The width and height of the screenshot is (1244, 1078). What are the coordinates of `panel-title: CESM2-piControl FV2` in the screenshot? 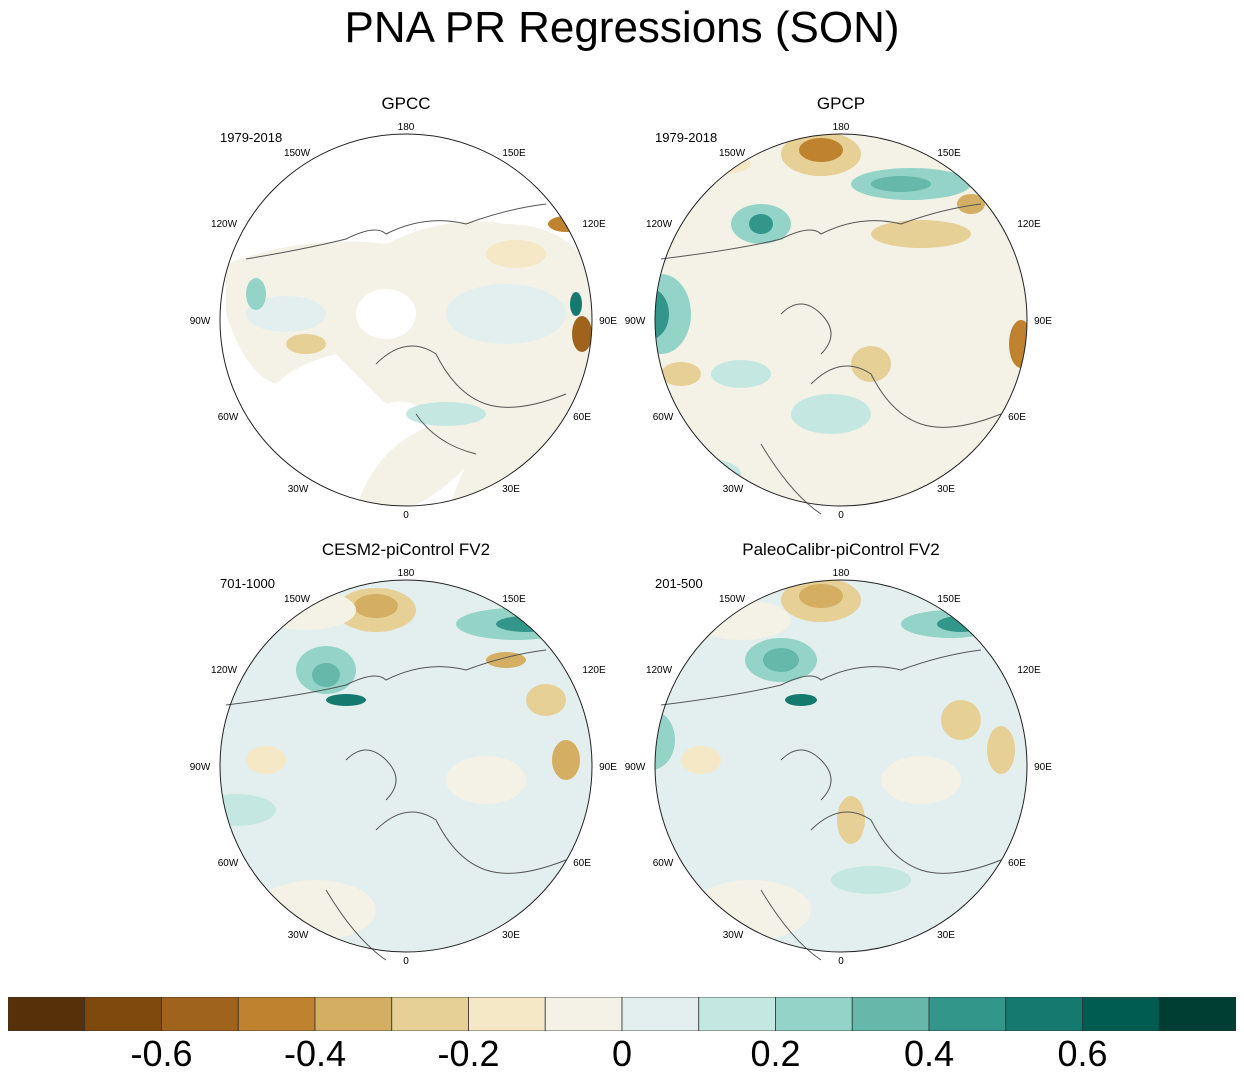 It's located at (406, 549).